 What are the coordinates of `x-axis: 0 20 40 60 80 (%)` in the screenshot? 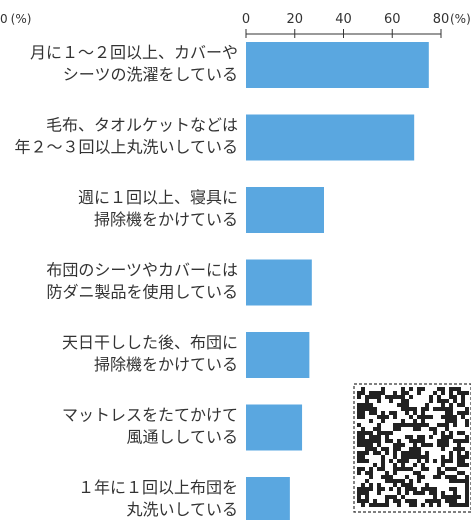 It's located at (356, 25).